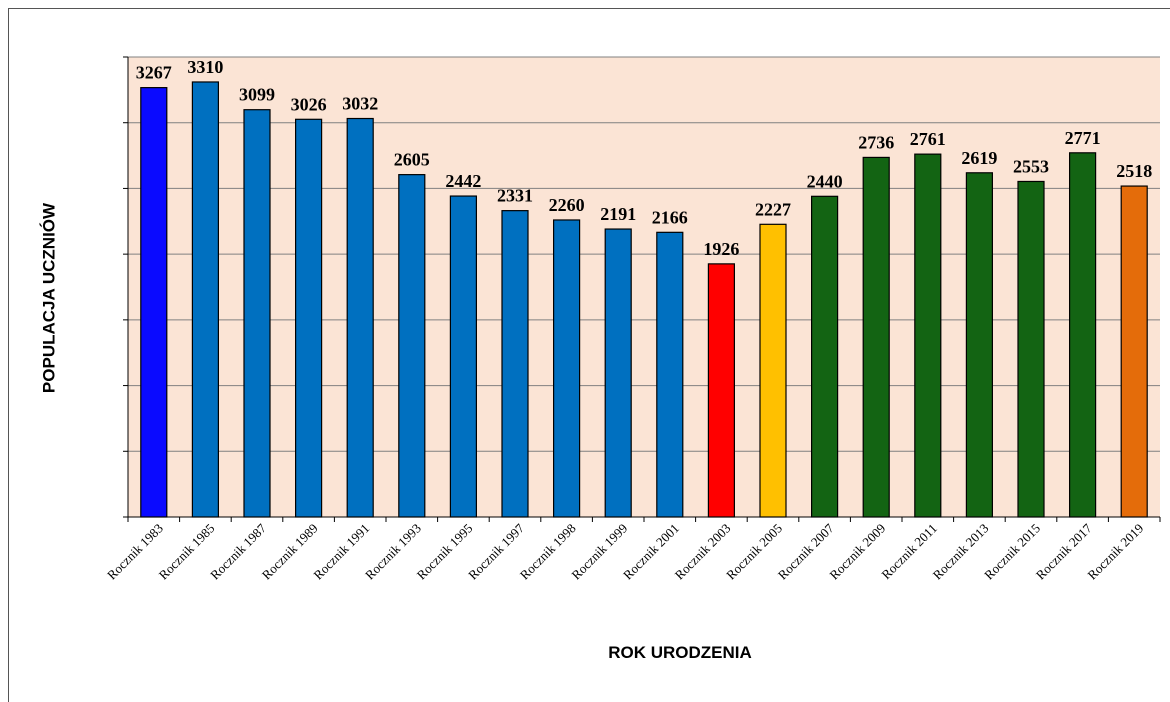  I want to click on value-label: 2331, so click(515, 196).